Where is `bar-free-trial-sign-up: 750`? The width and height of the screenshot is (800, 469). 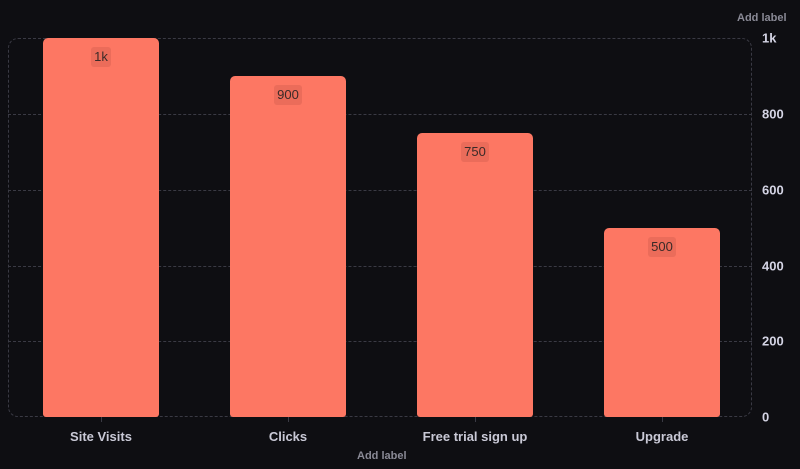 bar-free-trial-sign-up: 750 is located at coordinates (475, 275).